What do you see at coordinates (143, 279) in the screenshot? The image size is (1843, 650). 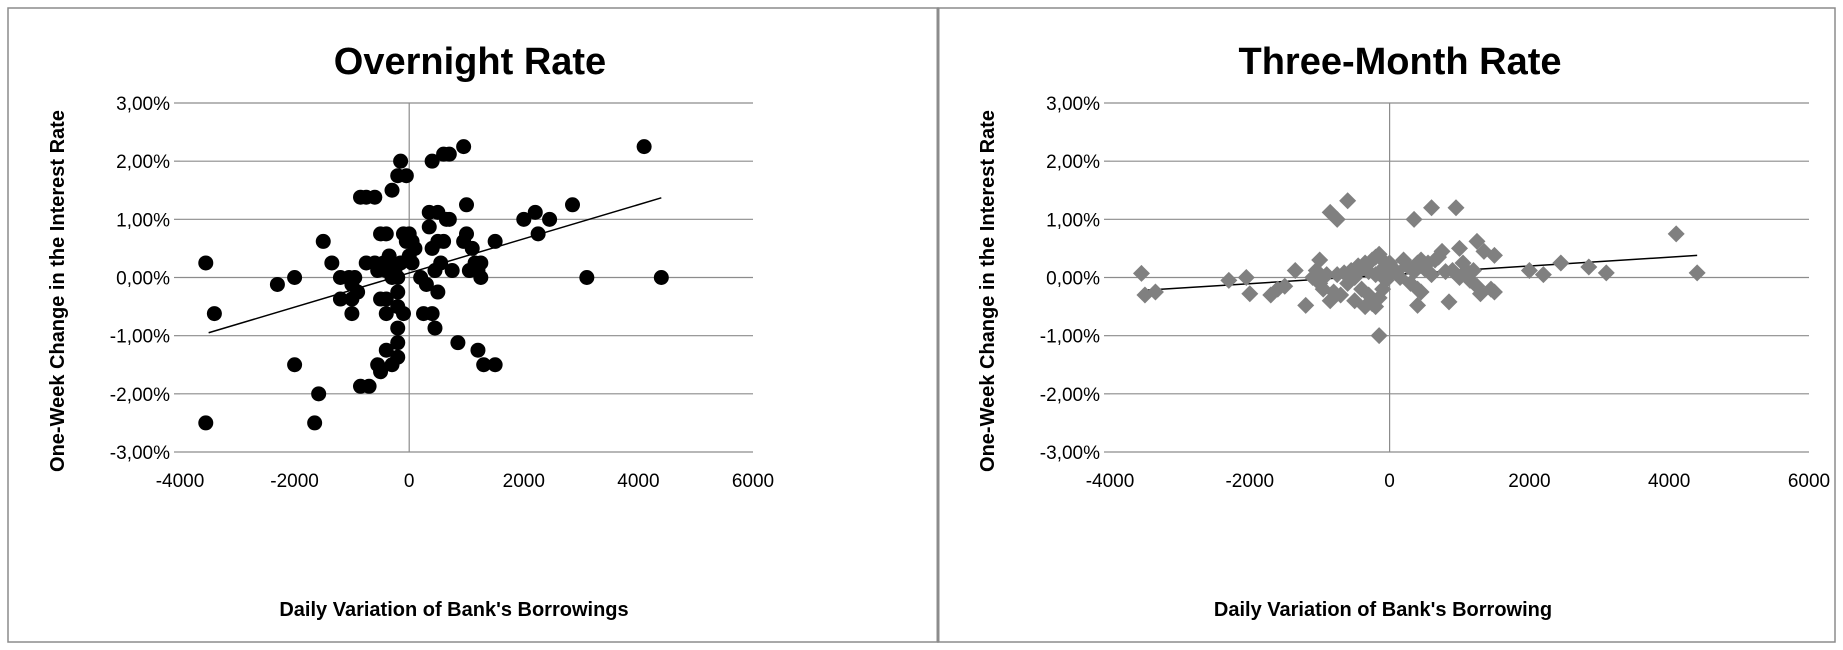 I see `y-tick-label: 0,00%` at bounding box center [143, 279].